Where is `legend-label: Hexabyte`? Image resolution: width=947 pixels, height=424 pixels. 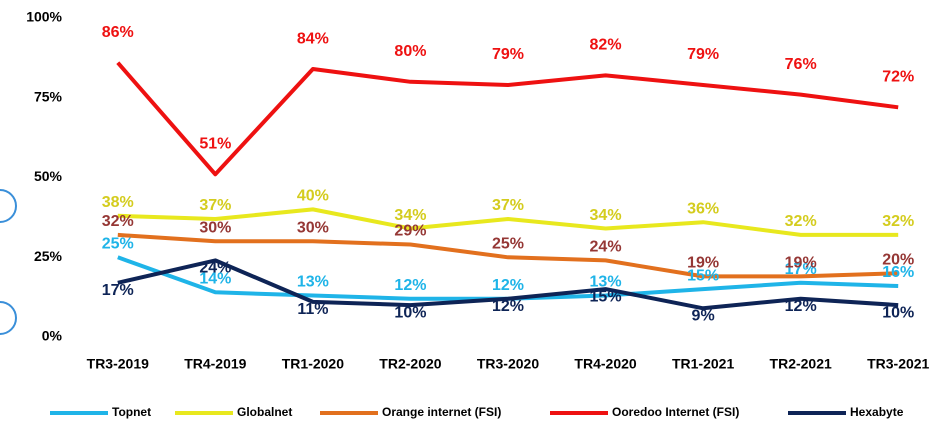
legend-label: Hexabyte is located at coordinates (877, 412).